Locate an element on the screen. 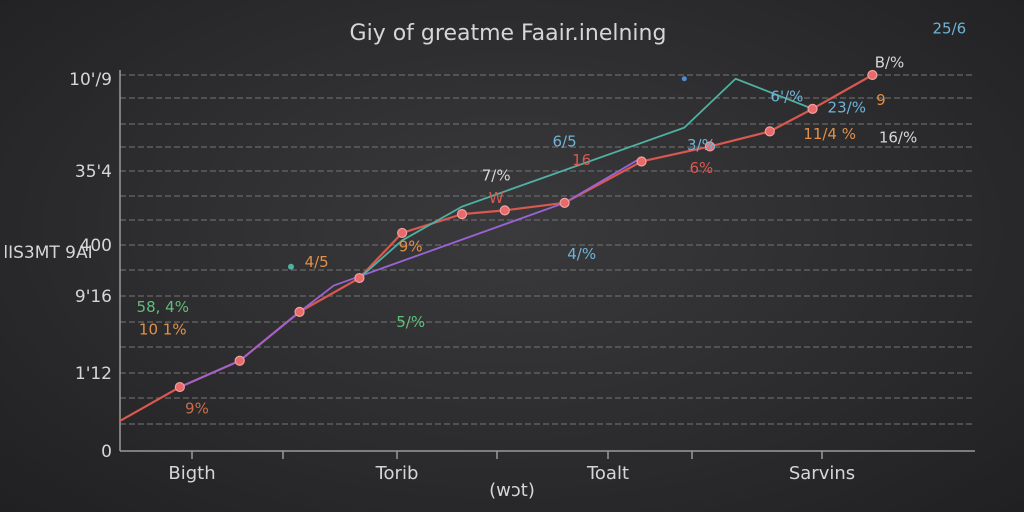  data-annotation: 6% is located at coordinates (702, 168).